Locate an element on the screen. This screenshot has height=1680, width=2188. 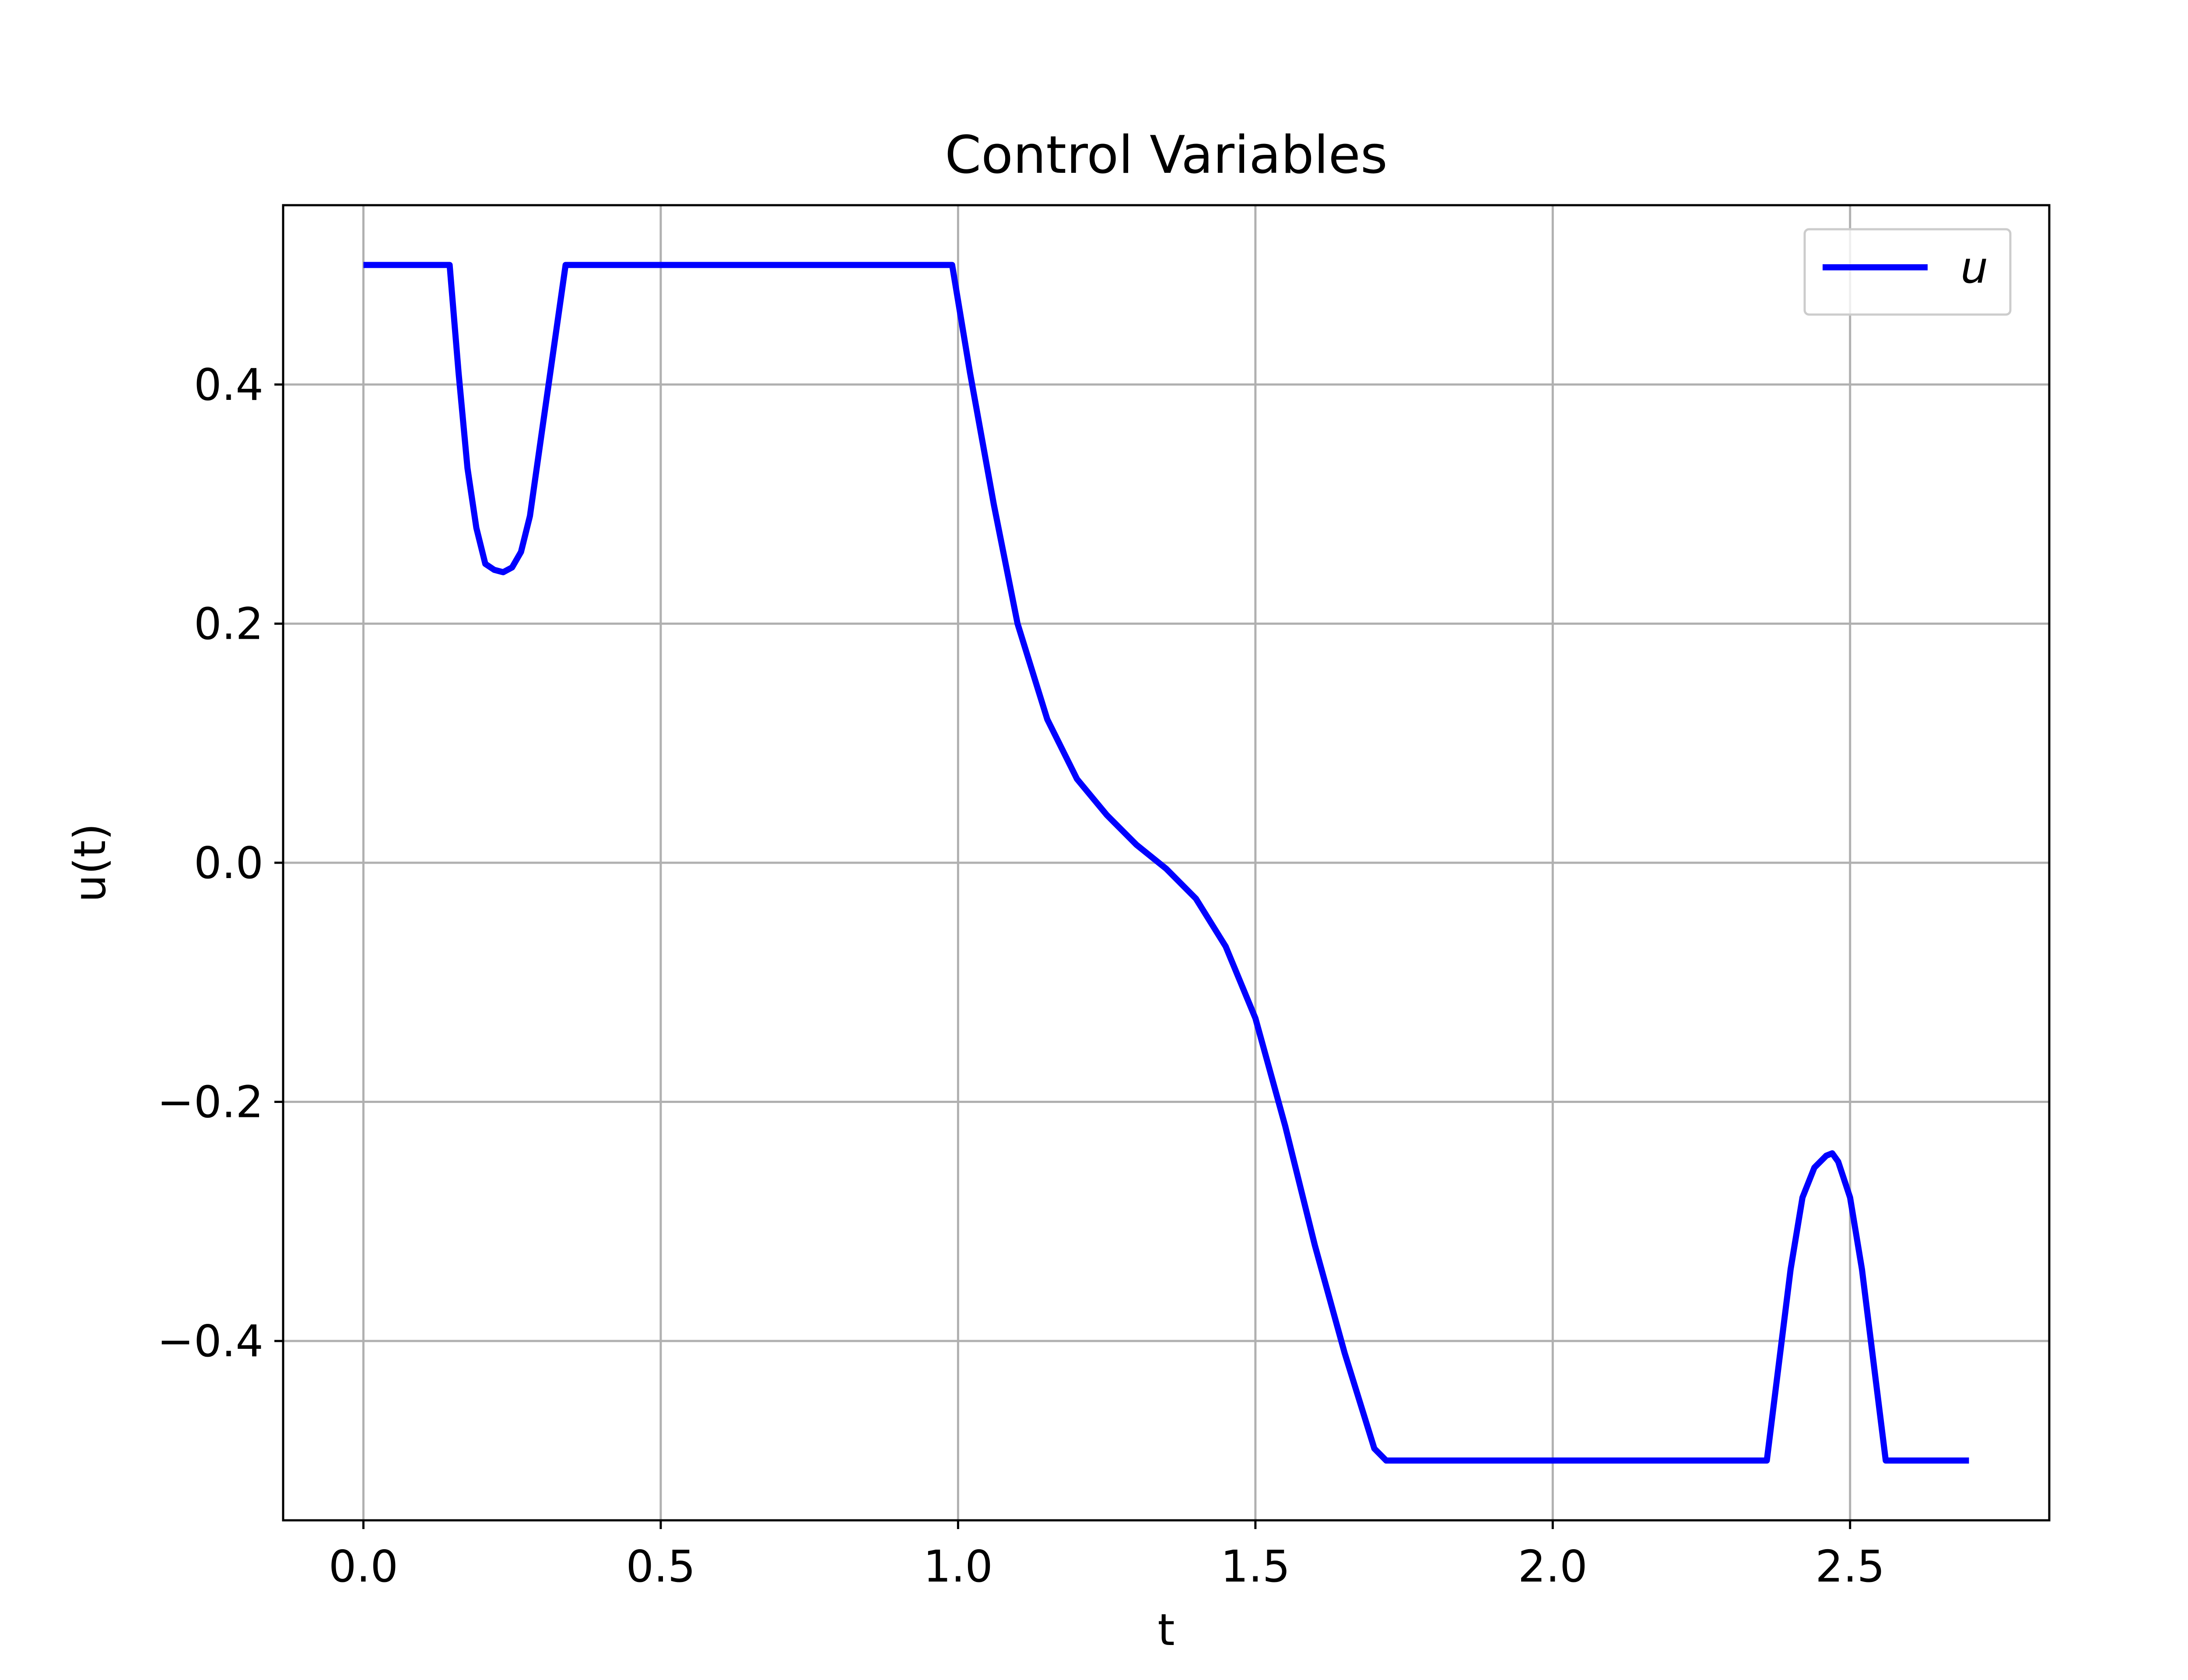
x-tick-label: 1.0 is located at coordinates (958, 1566).